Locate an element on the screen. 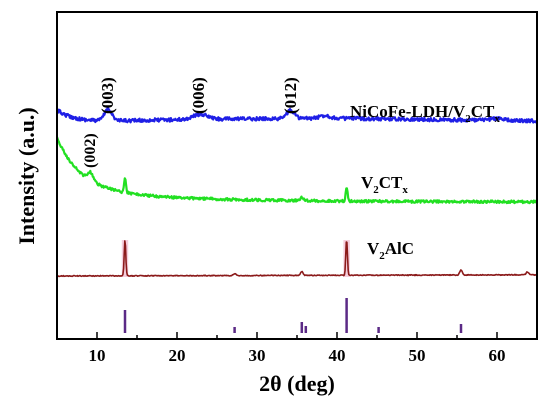  series-label-ldh-sub1: 2 is located at coordinates (468, 119).